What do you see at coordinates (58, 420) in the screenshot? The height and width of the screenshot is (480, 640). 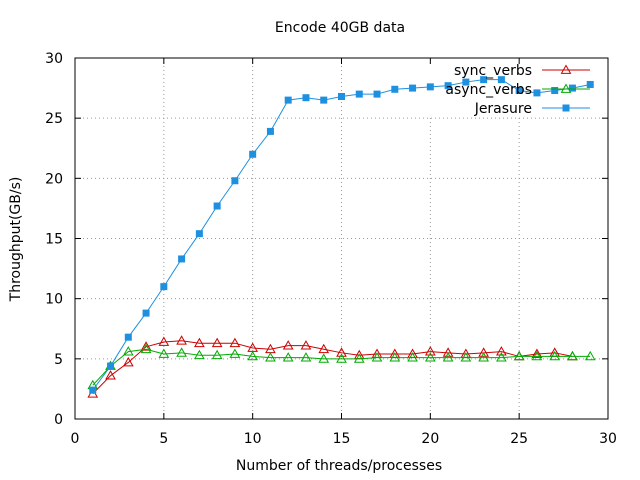 I see `y-tick-label: 0` at bounding box center [58, 420].